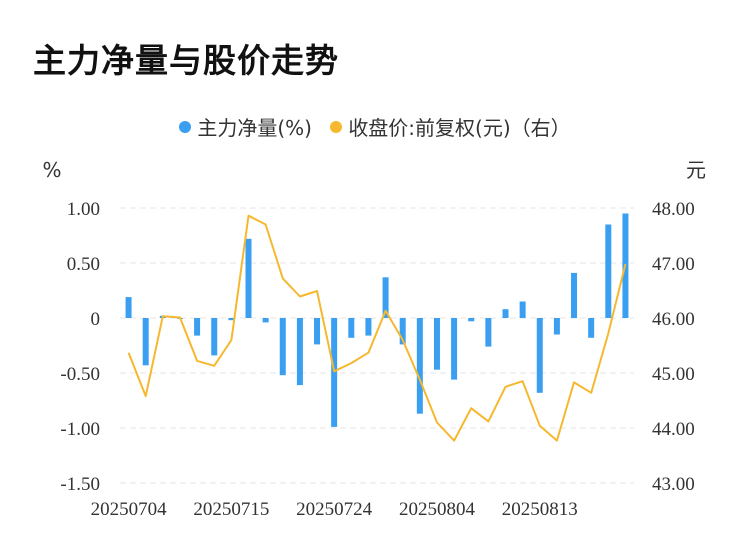 This screenshot has width=750, height=558. Describe the element at coordinates (673, 209) in the screenshot. I see `right-tick-label: 48.00` at that location.